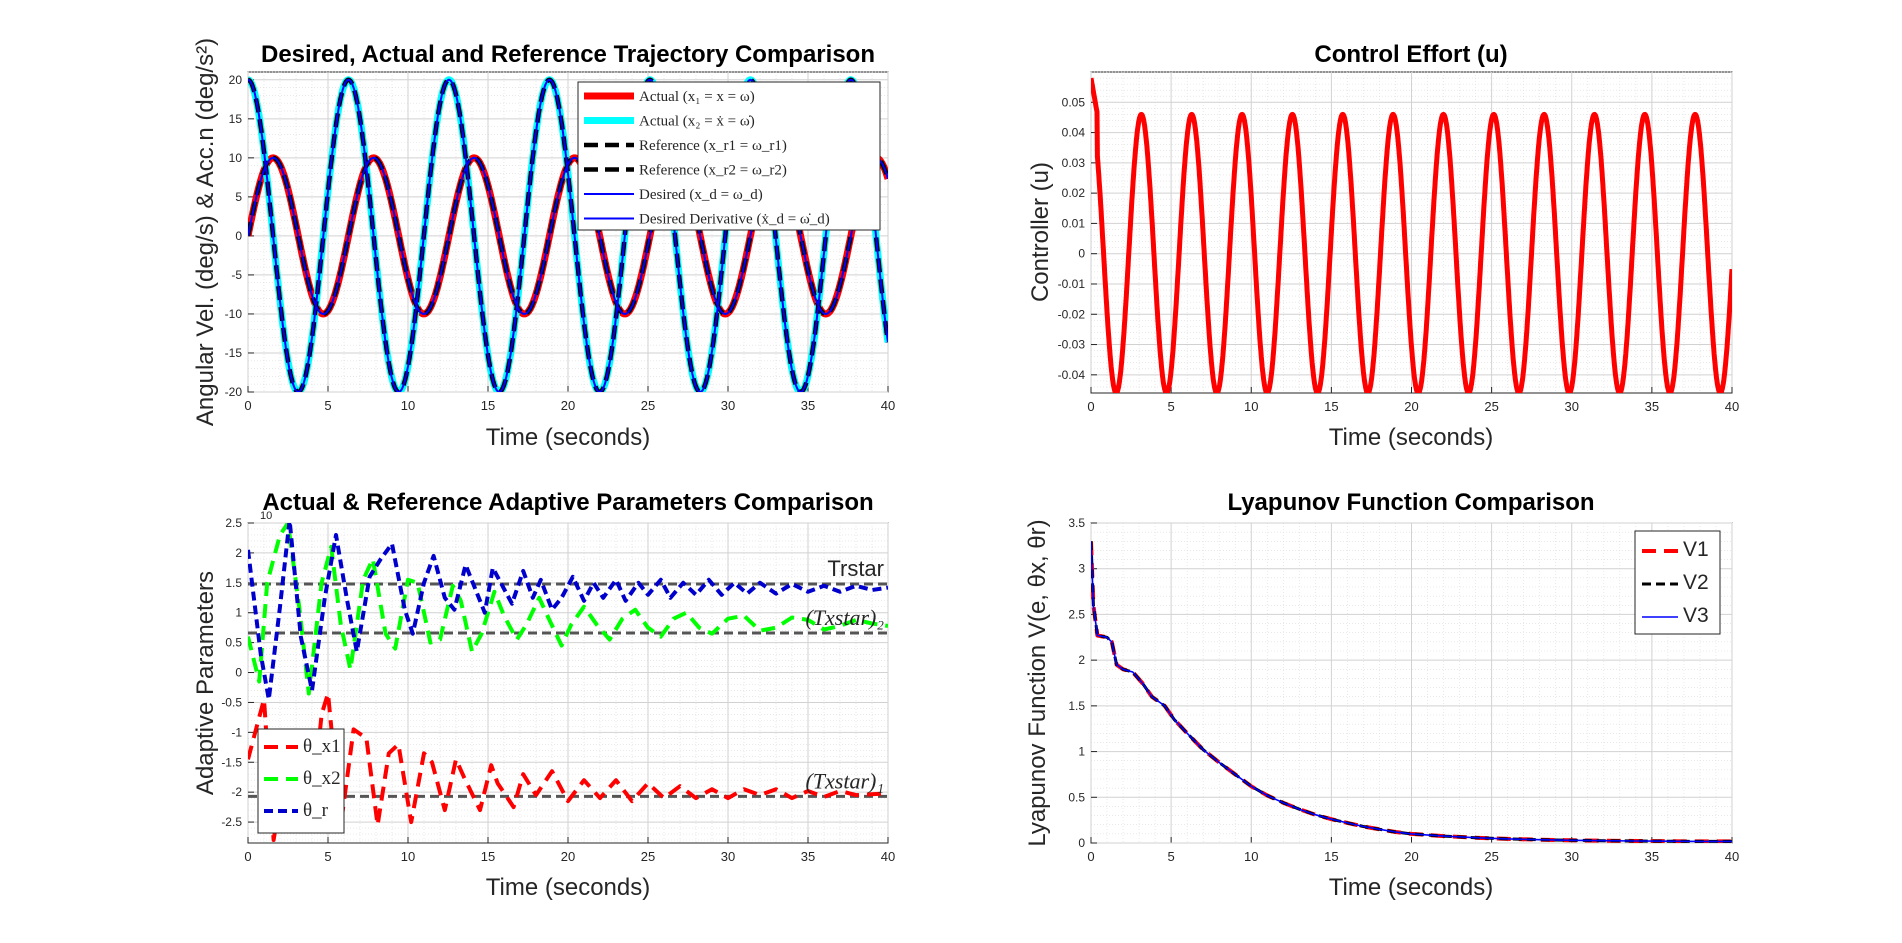 This screenshot has height=943, width=1902. What do you see at coordinates (1072, 375) in the screenshot?
I see `y-tick-label: -0.04` at bounding box center [1072, 375].